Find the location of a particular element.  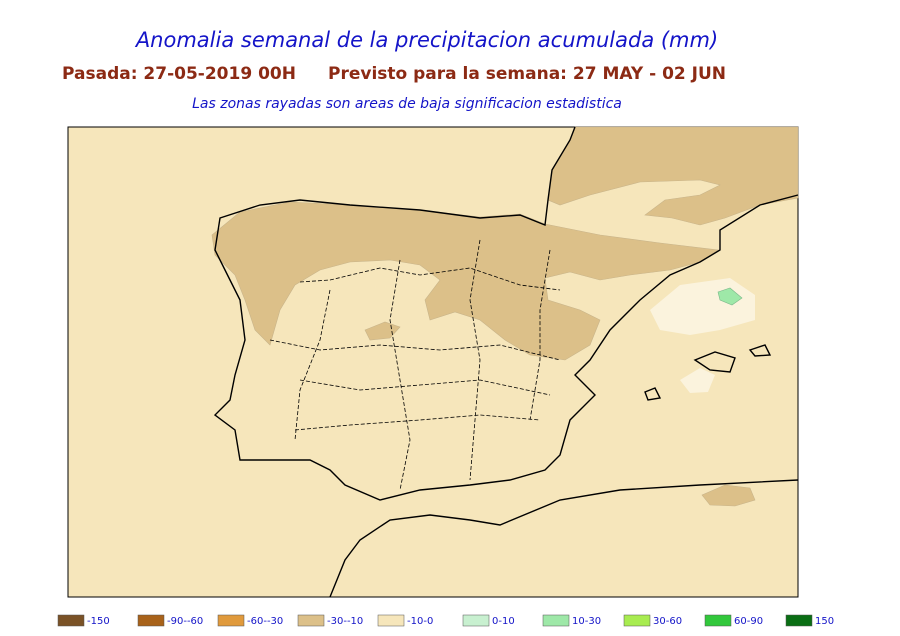

legend-label: 60-90 is located at coordinates (748, 621).